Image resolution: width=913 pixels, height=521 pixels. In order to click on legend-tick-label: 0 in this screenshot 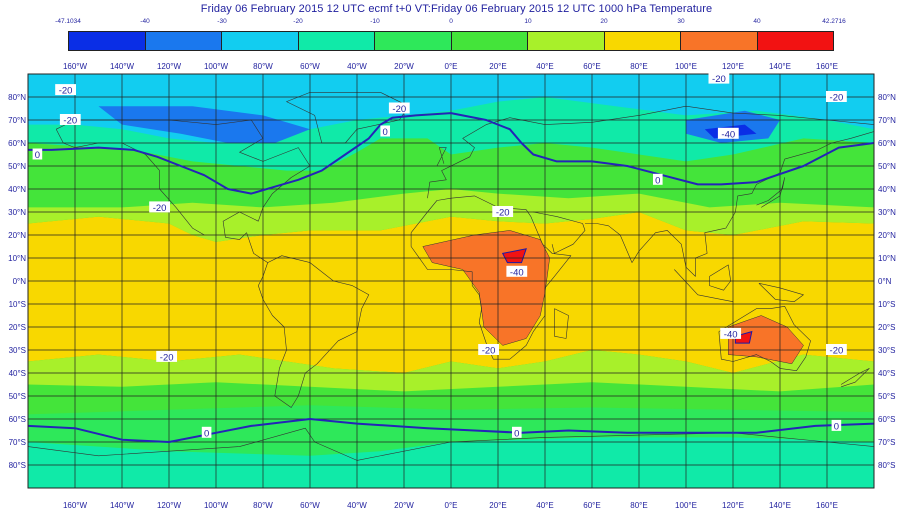, I will do `click(451, 21)`.